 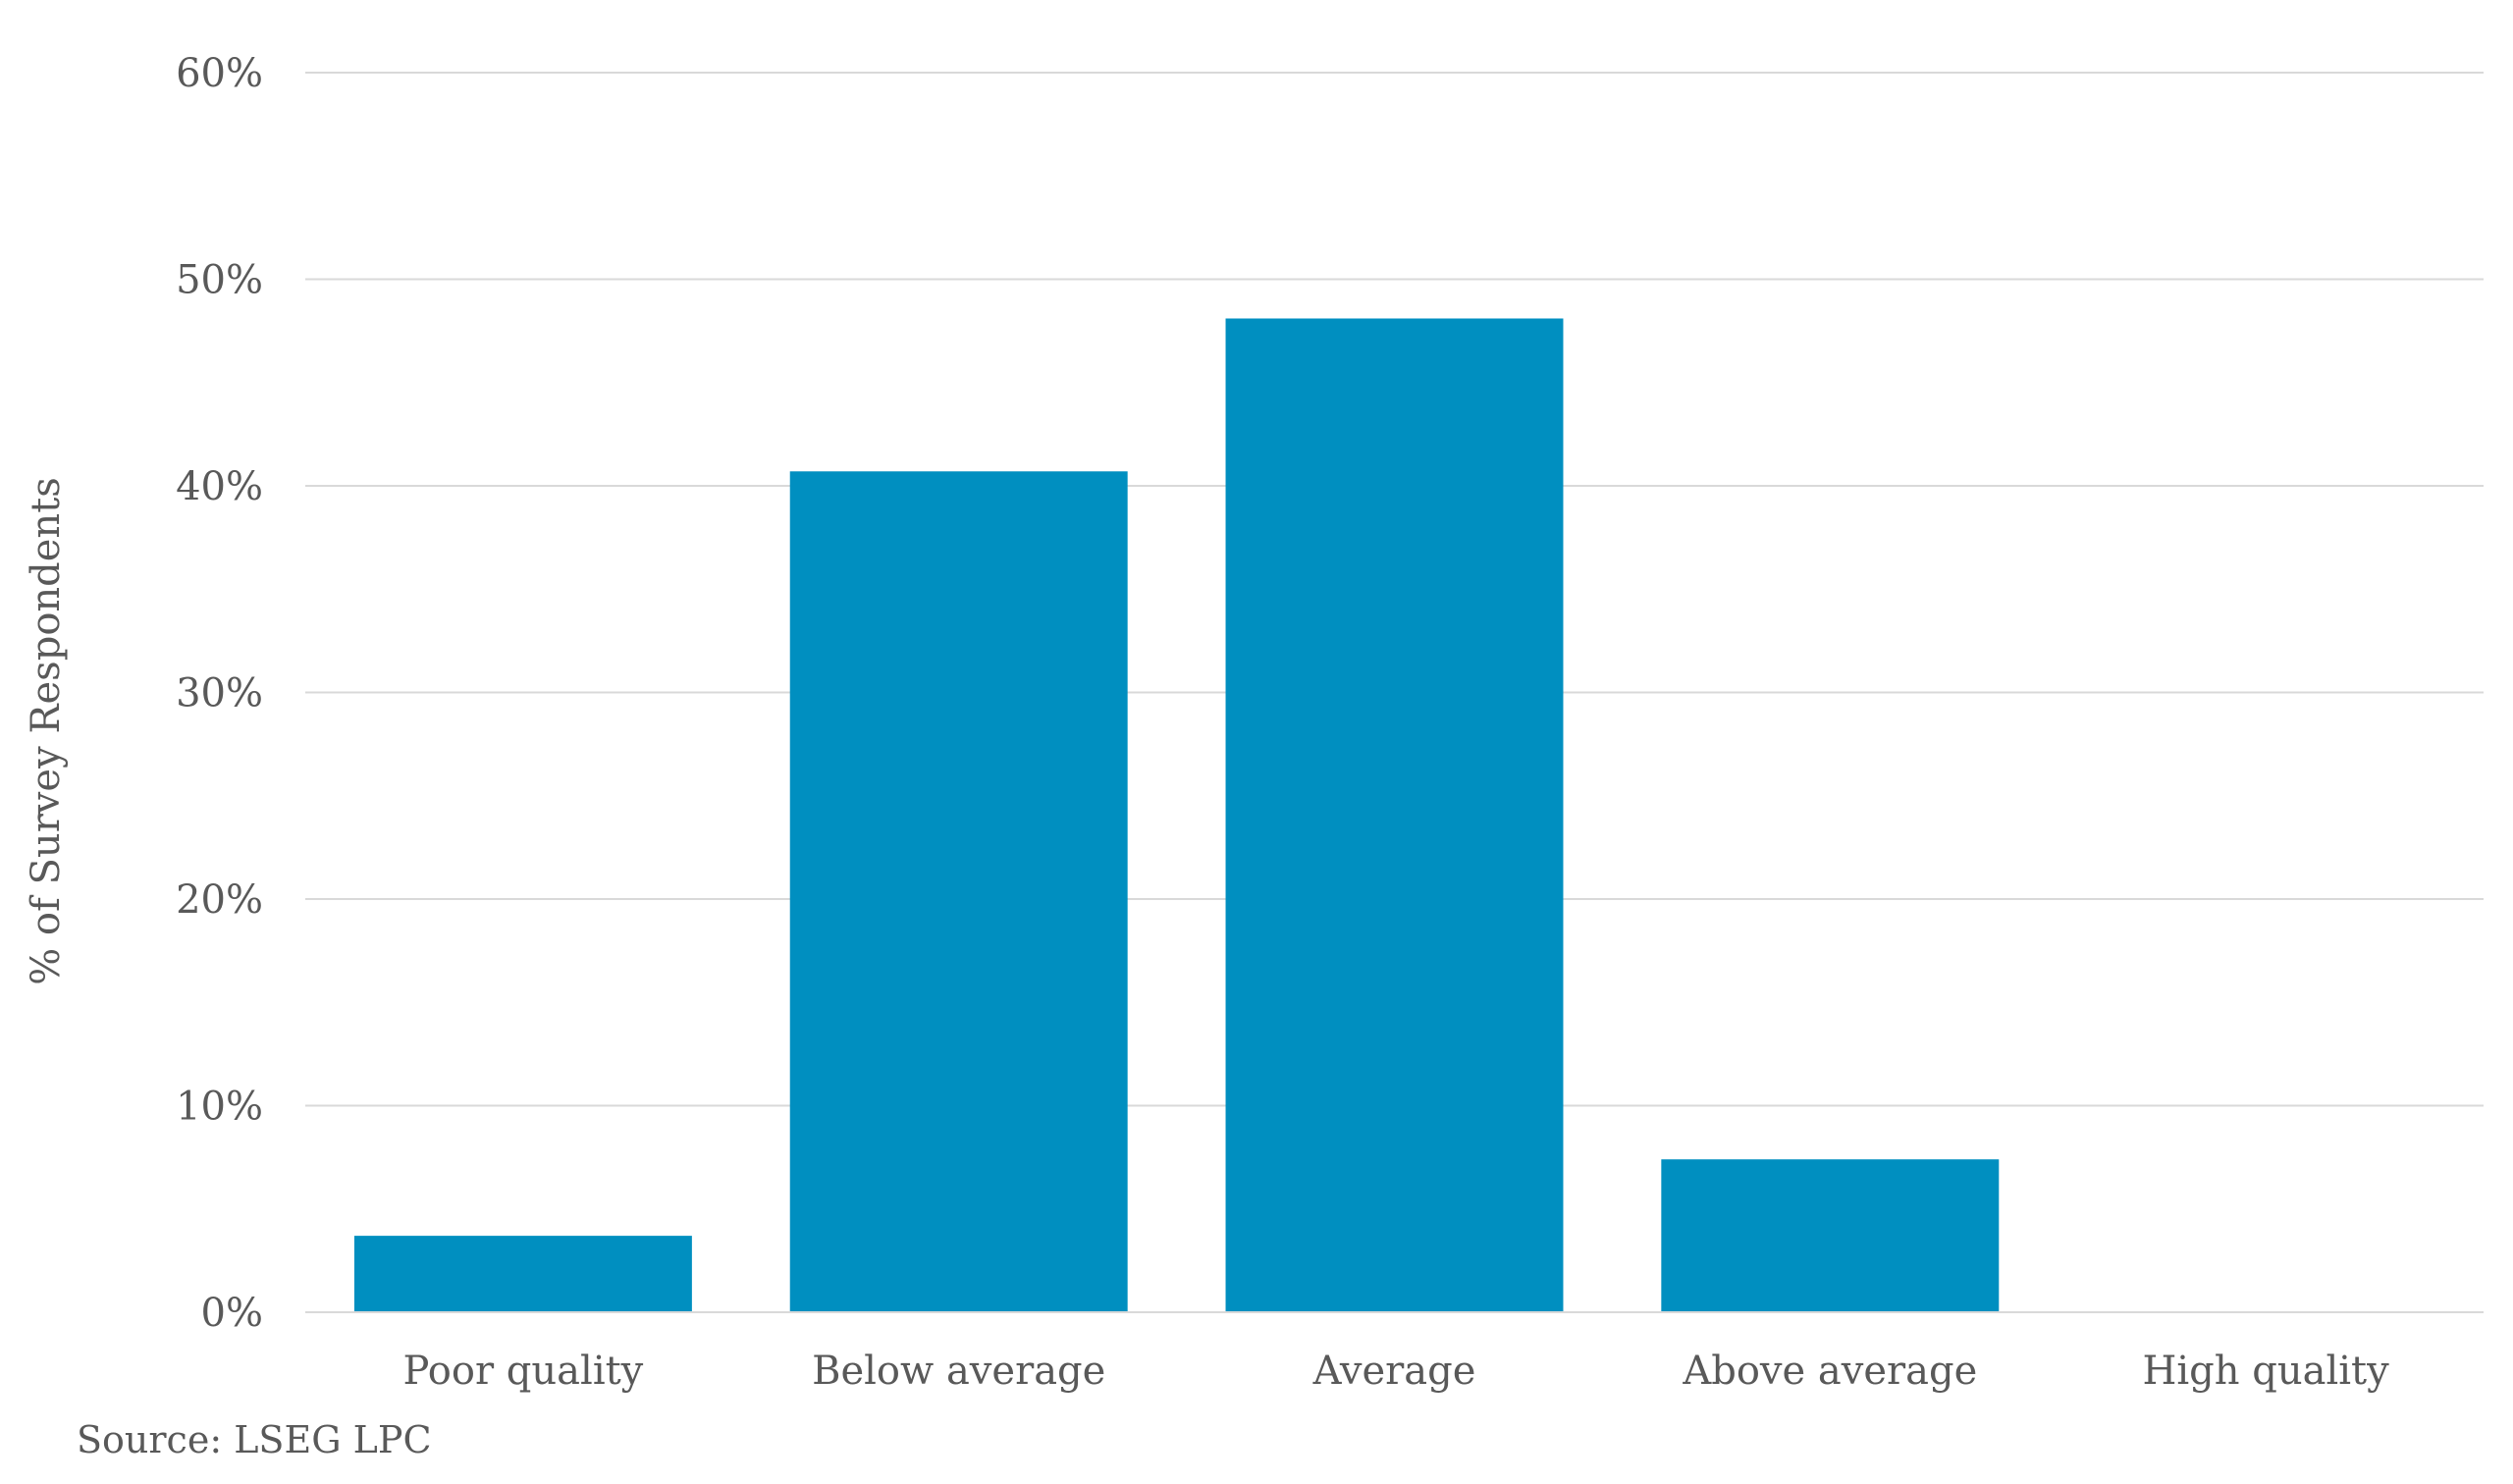 I want to click on y-tick-label: 60%, so click(x=220, y=73).